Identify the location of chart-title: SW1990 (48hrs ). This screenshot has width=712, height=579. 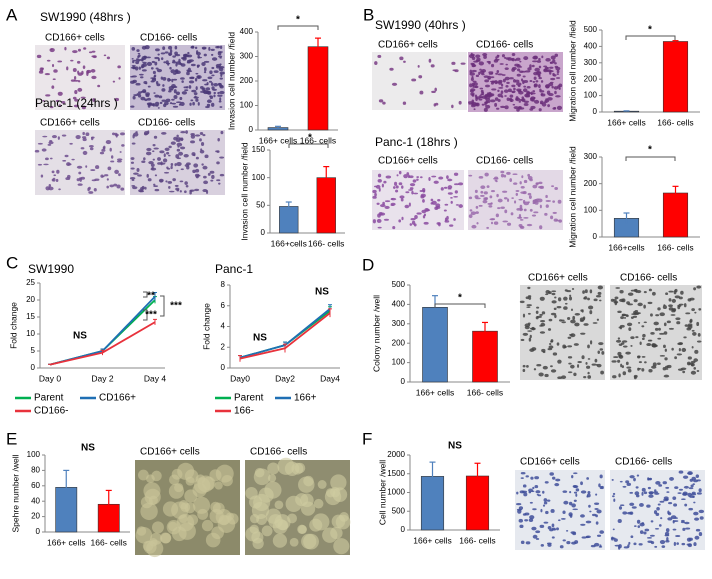
(85, 17).